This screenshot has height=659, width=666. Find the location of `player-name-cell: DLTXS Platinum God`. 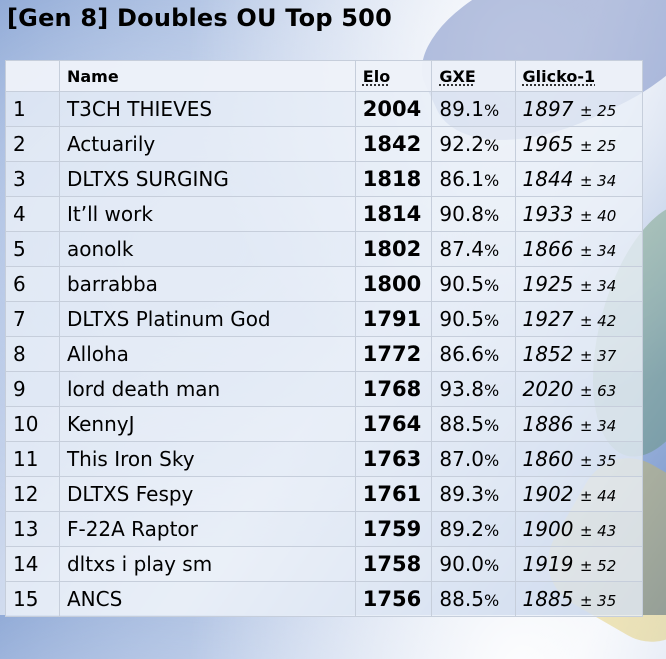

player-name-cell: DLTXS Platinum God is located at coordinates (207, 319).